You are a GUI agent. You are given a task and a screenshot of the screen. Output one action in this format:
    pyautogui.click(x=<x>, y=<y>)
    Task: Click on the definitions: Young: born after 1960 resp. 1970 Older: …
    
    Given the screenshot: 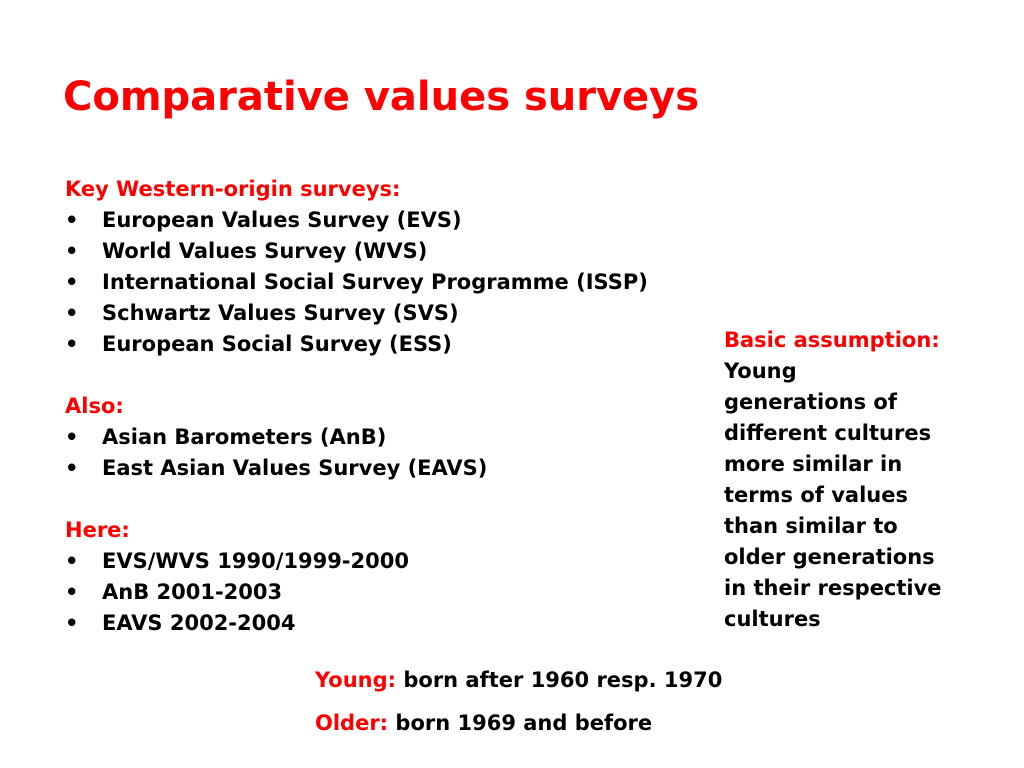 What is the action you would take?
    pyautogui.click(x=518, y=708)
    